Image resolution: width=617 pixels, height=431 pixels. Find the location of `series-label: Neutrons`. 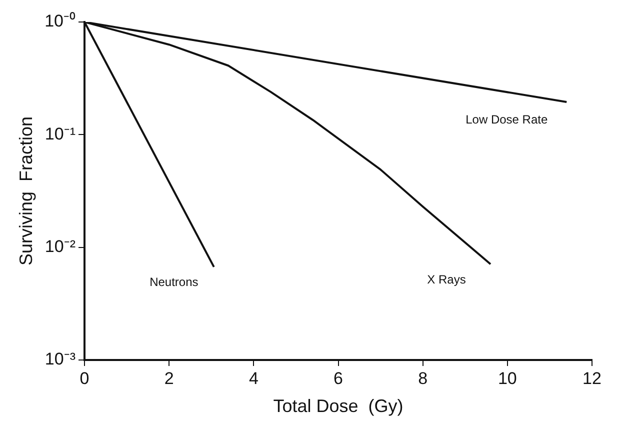

series-label: Neutrons is located at coordinates (174, 282).